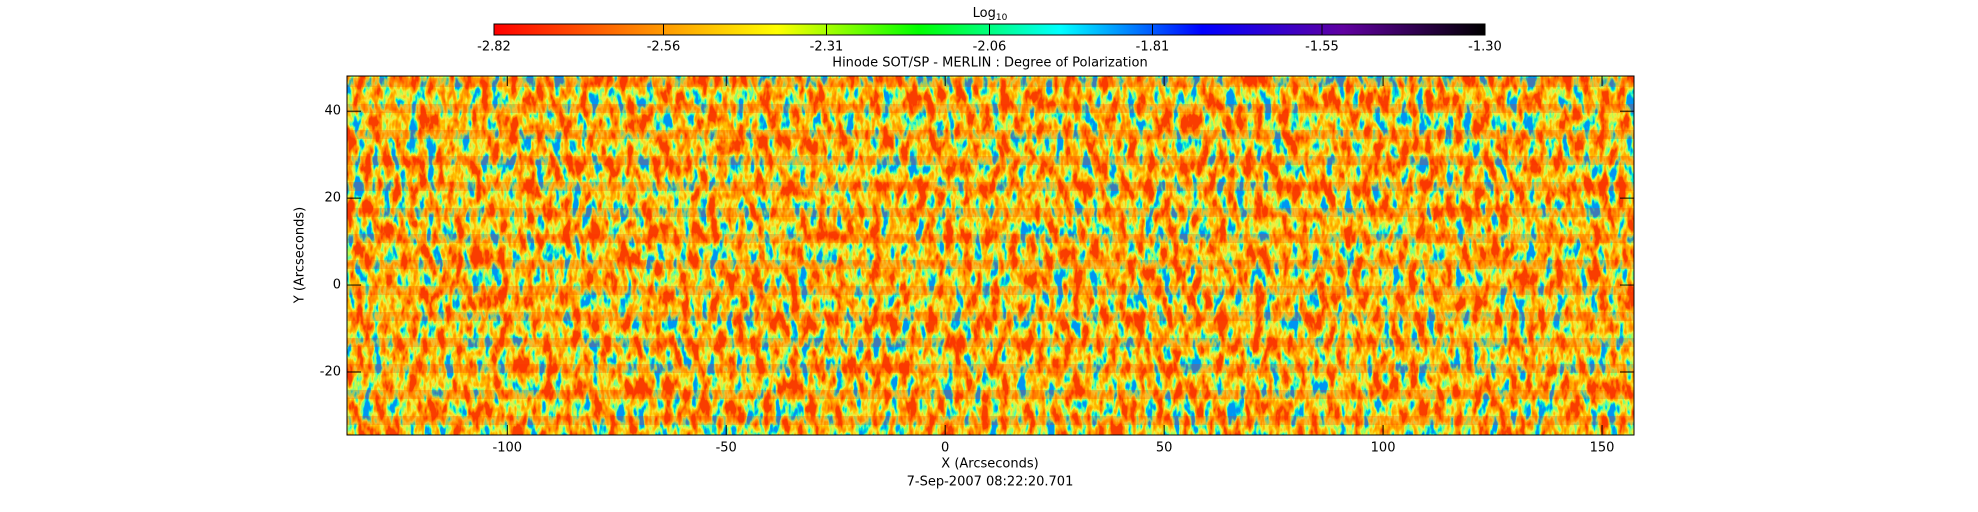  Describe the element at coordinates (330, 371) in the screenshot. I see `y-tick-label: -20` at that location.